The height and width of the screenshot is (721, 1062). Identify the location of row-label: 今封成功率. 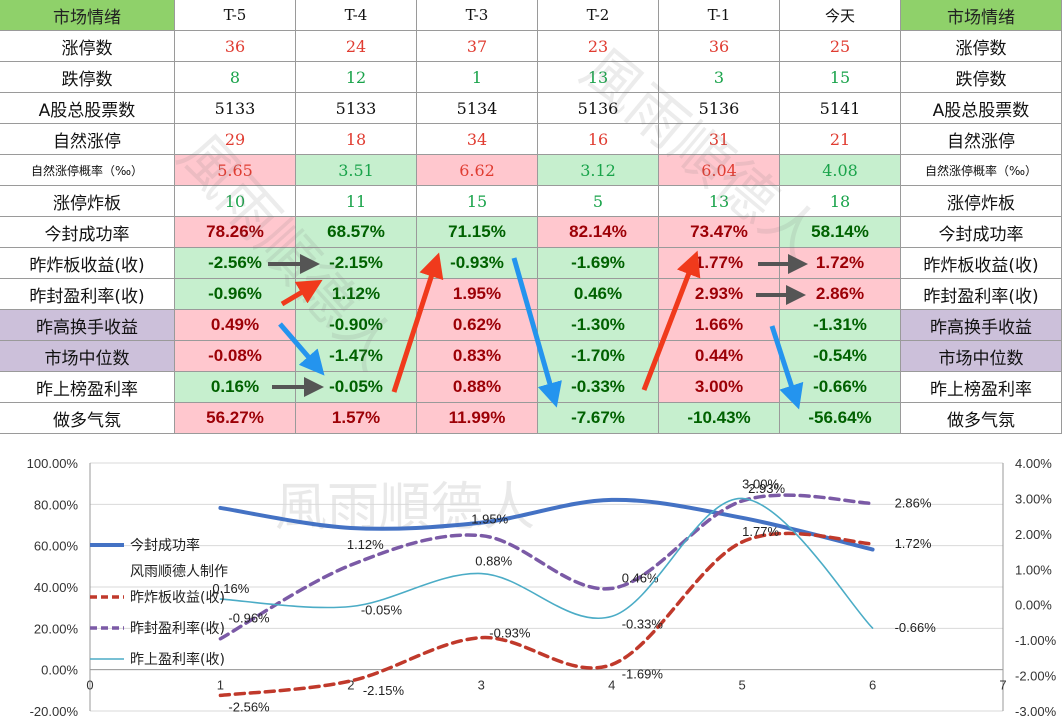
(87, 232).